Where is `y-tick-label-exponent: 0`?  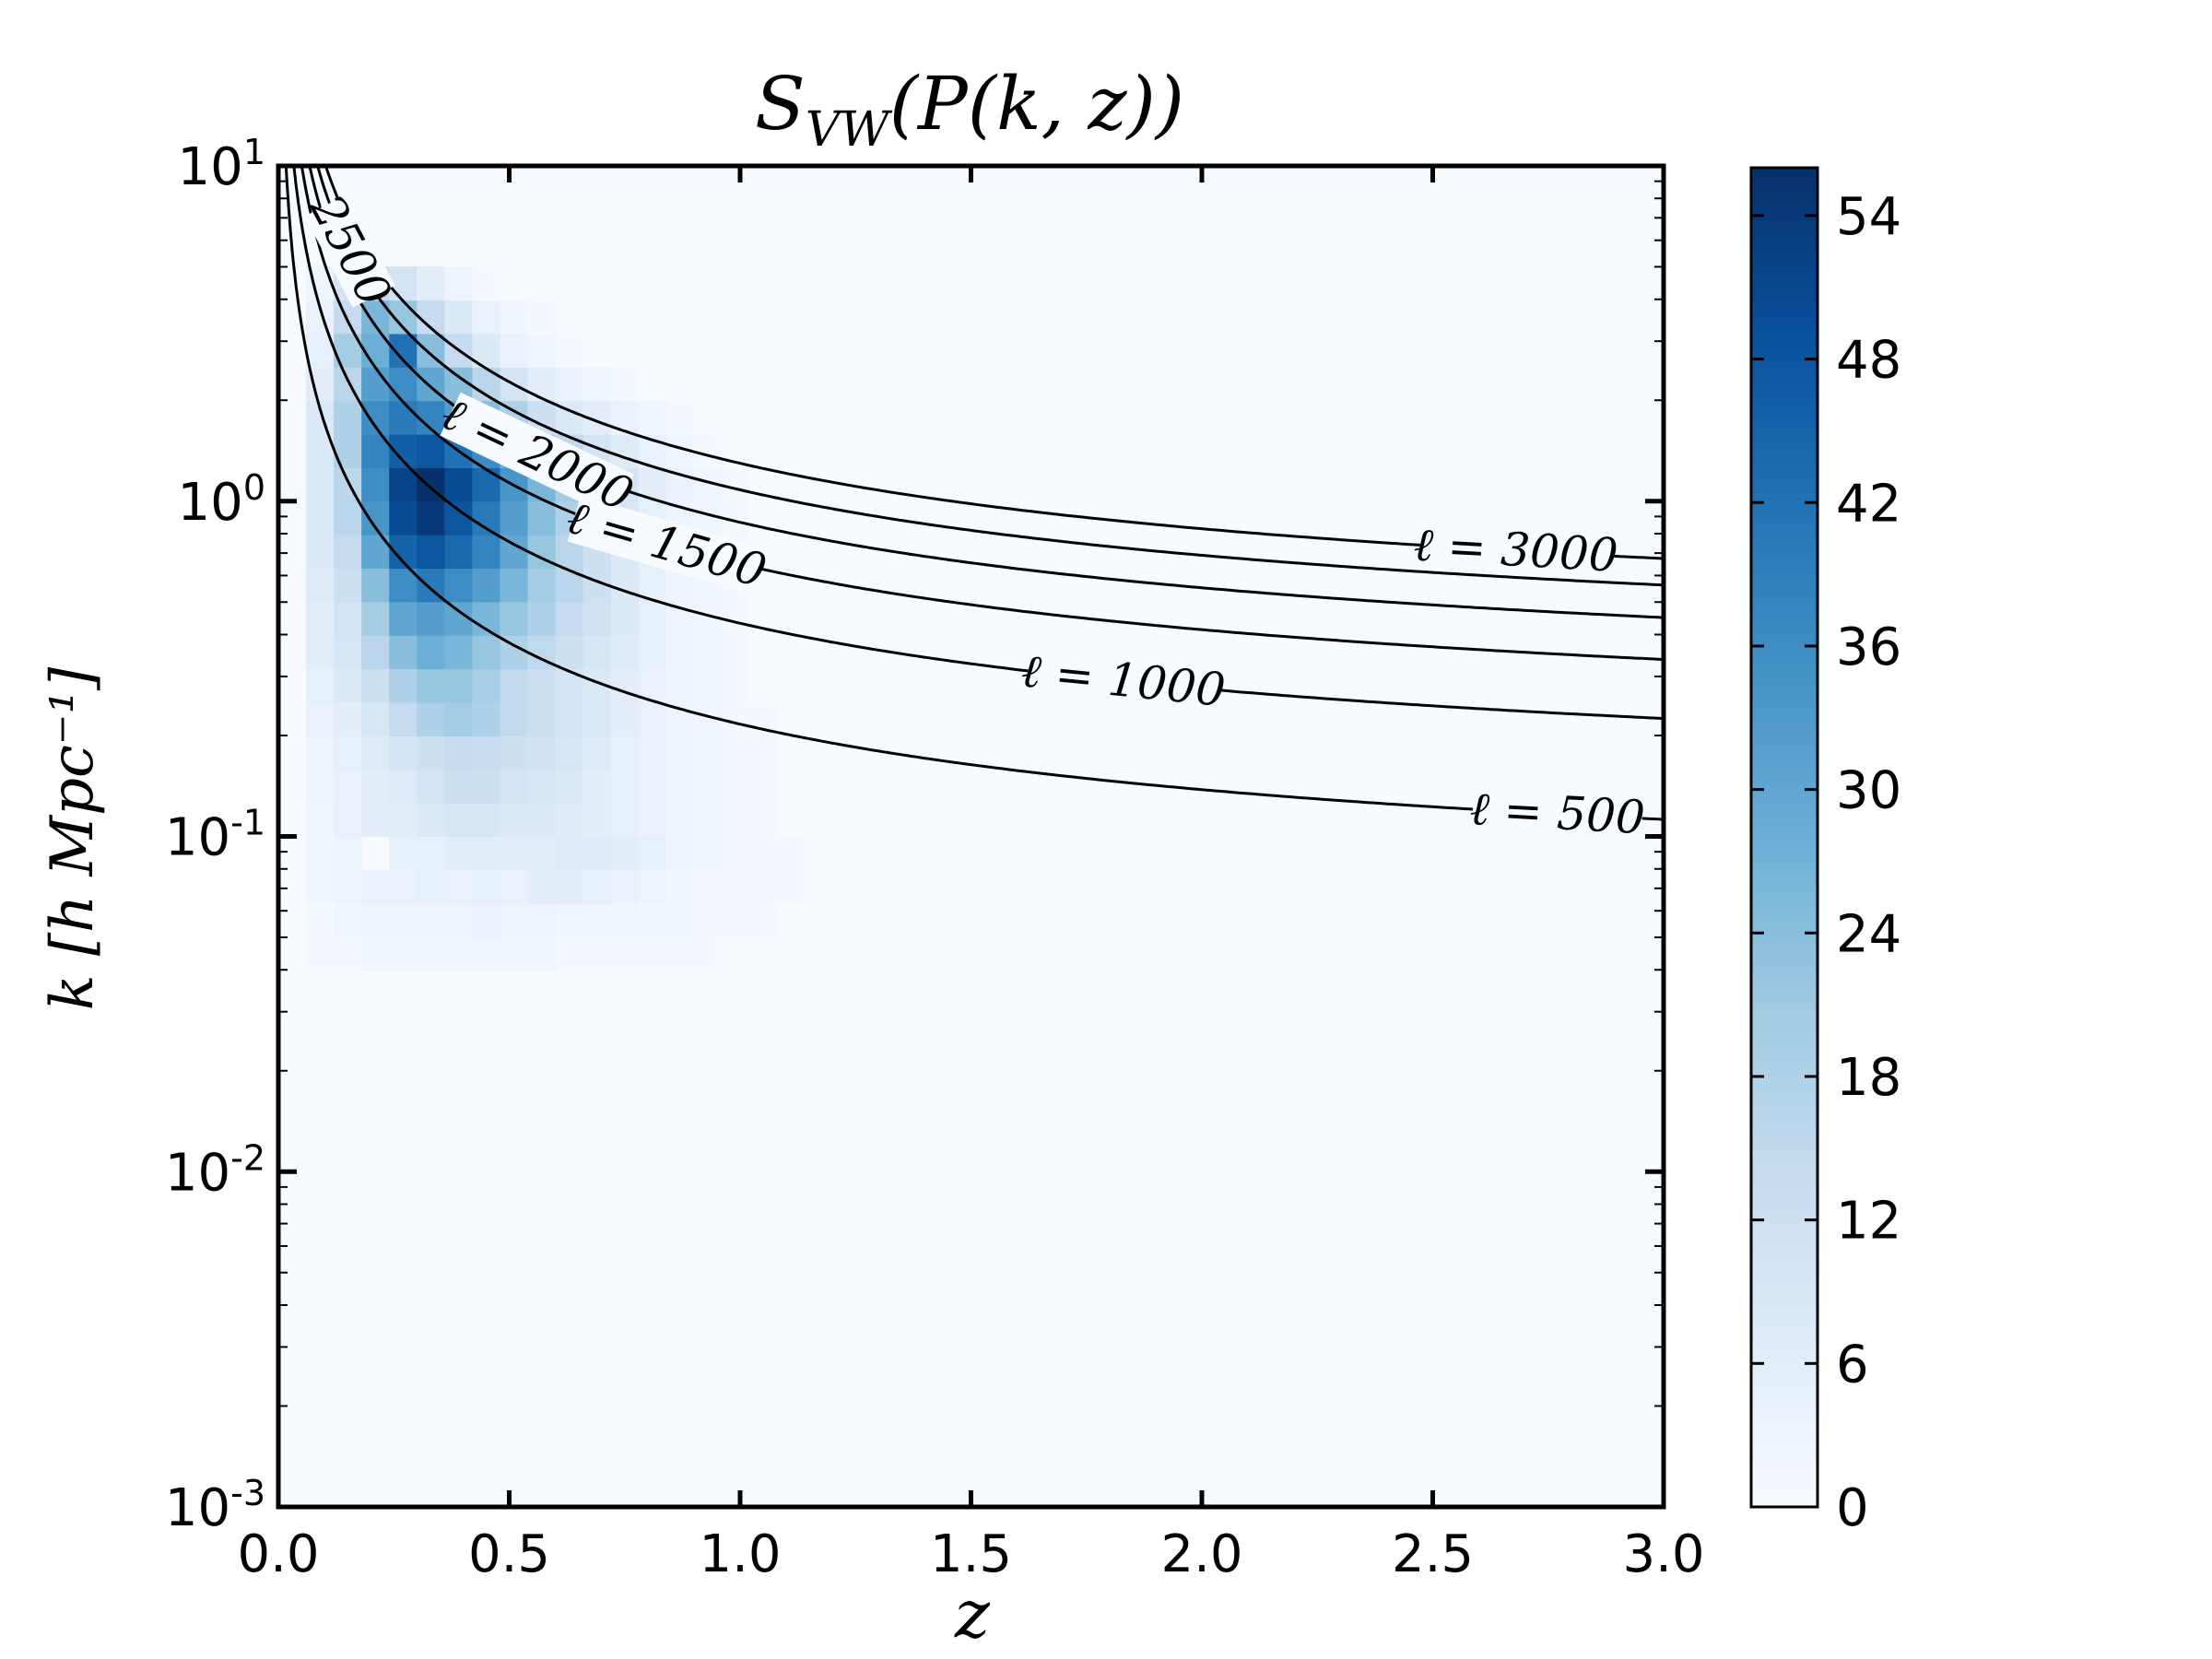
y-tick-label-exponent: 0 is located at coordinates (254, 487).